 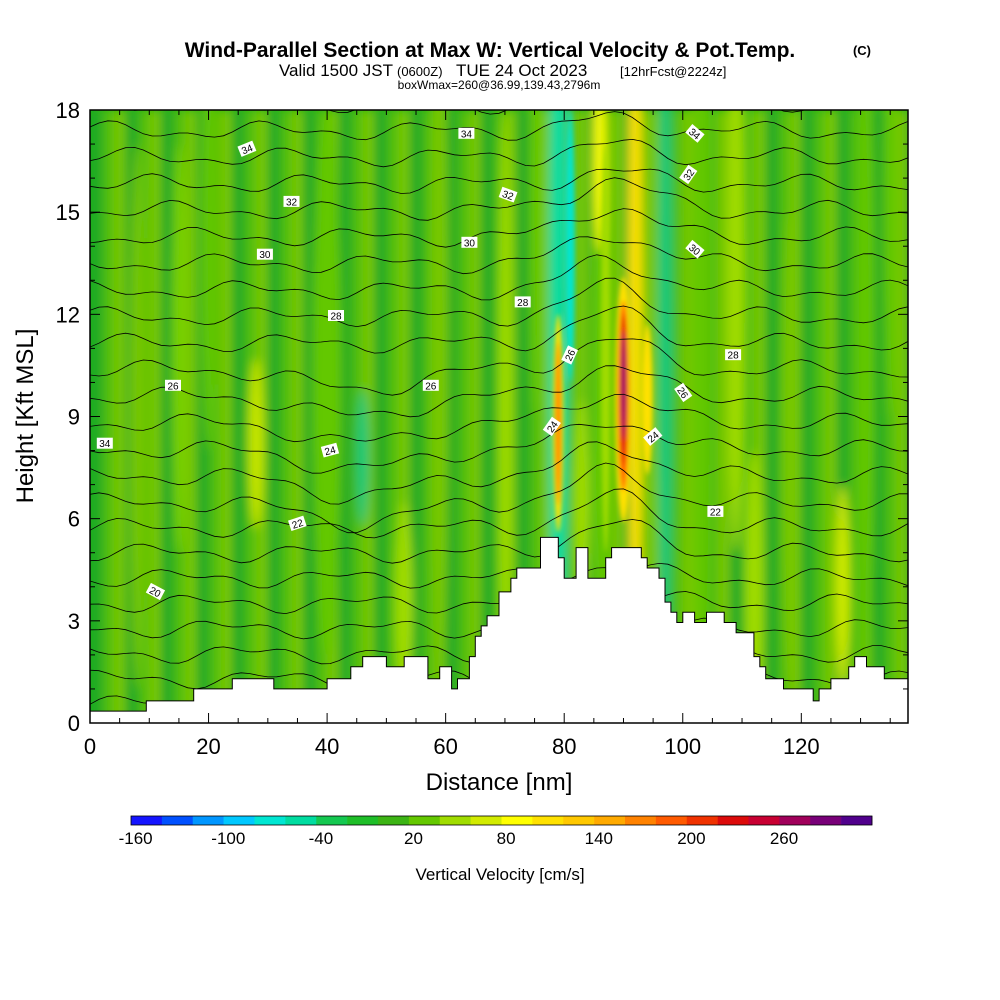 I want to click on updraft-core, so click(x=605, y=348).